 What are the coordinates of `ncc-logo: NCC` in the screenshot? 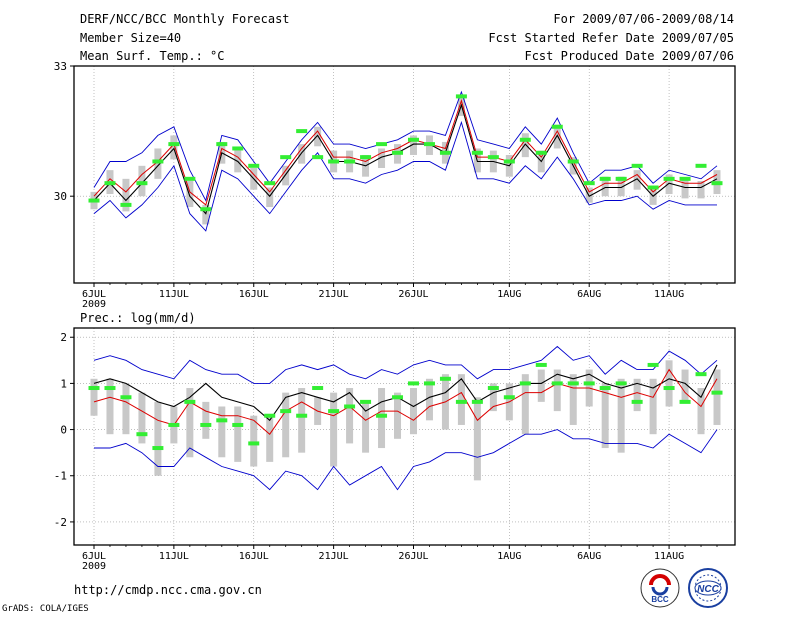 It's located at (708, 588).